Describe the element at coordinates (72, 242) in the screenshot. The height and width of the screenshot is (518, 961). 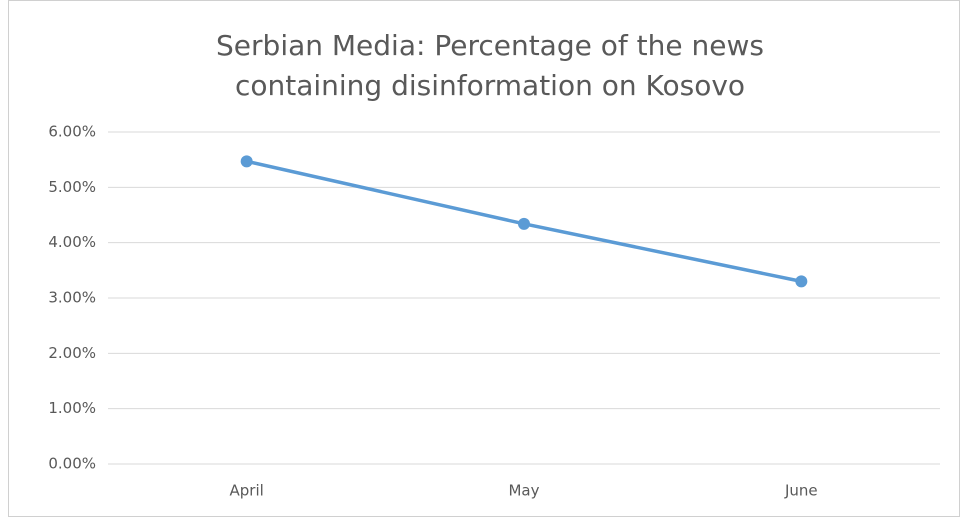
I see `y-tick-label: 4.00%` at that location.